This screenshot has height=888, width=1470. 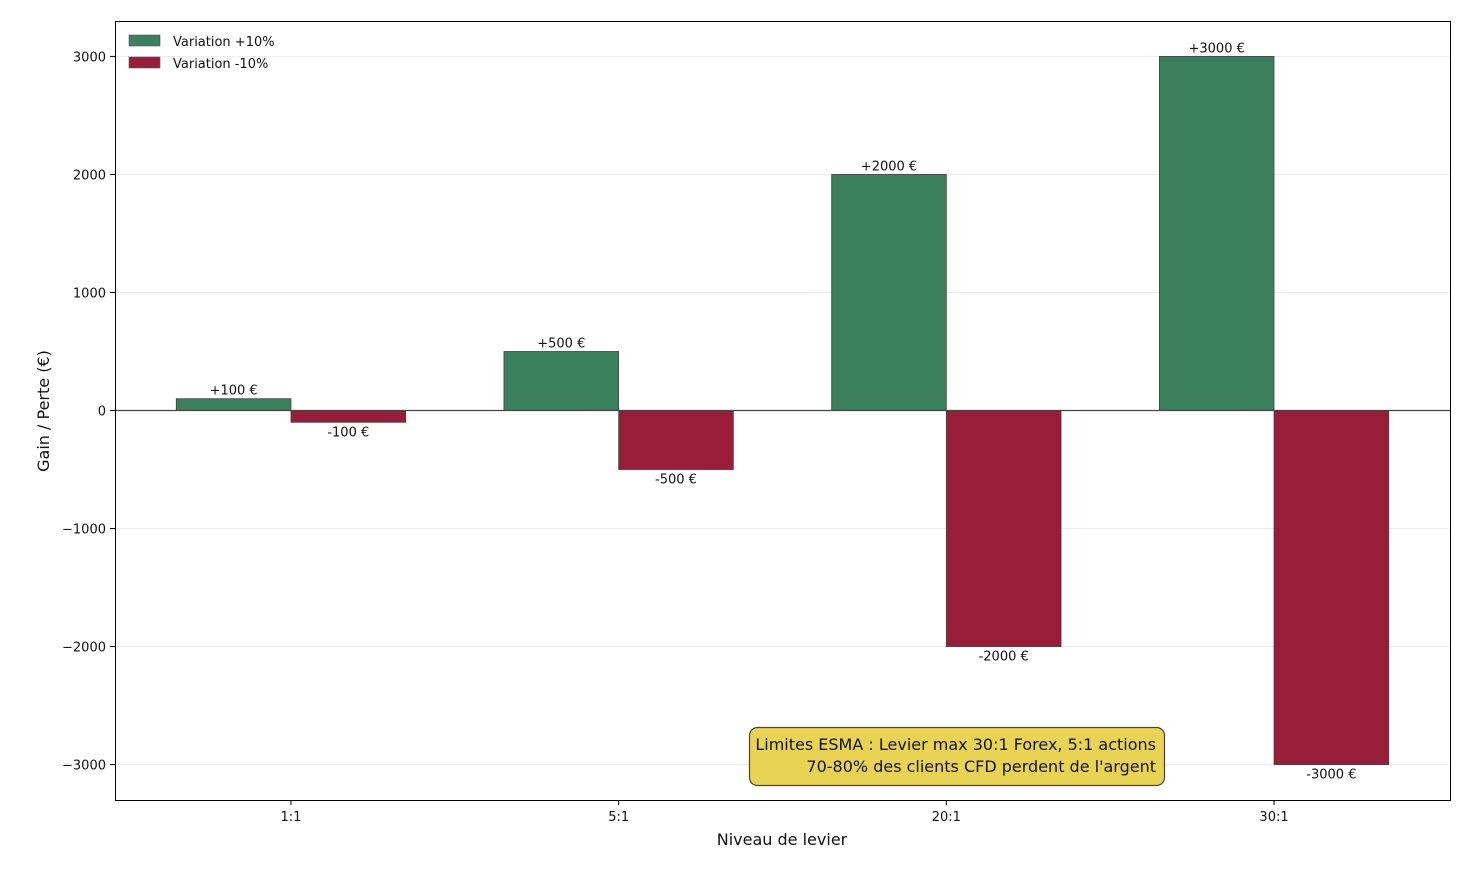 I want to click on y-axis-ticks: −3000 −2000 −1000 0 1000 2000 3000, so click(x=88, y=412).